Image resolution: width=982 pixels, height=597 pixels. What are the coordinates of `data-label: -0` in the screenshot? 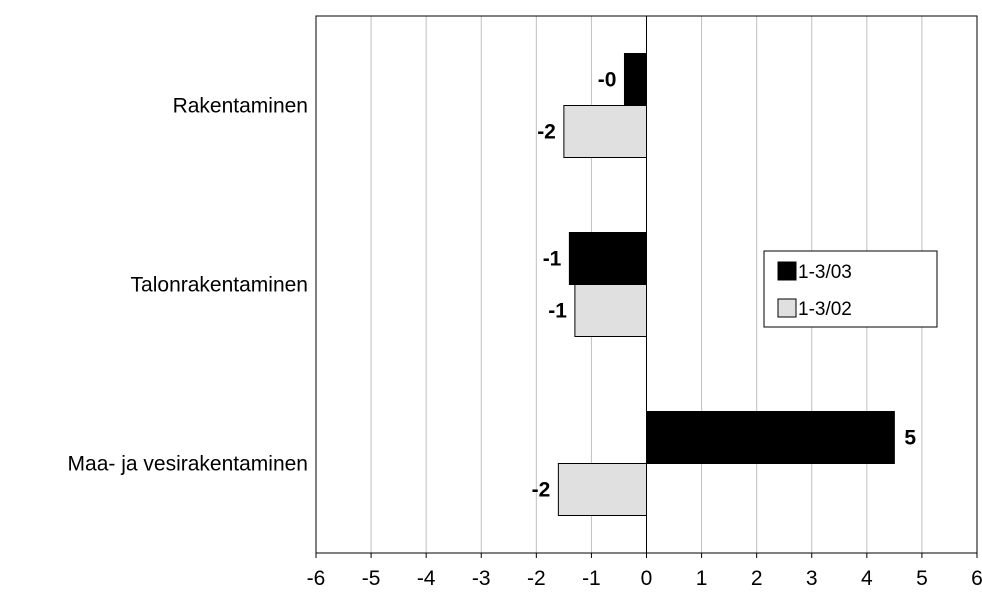 It's located at (607, 80).